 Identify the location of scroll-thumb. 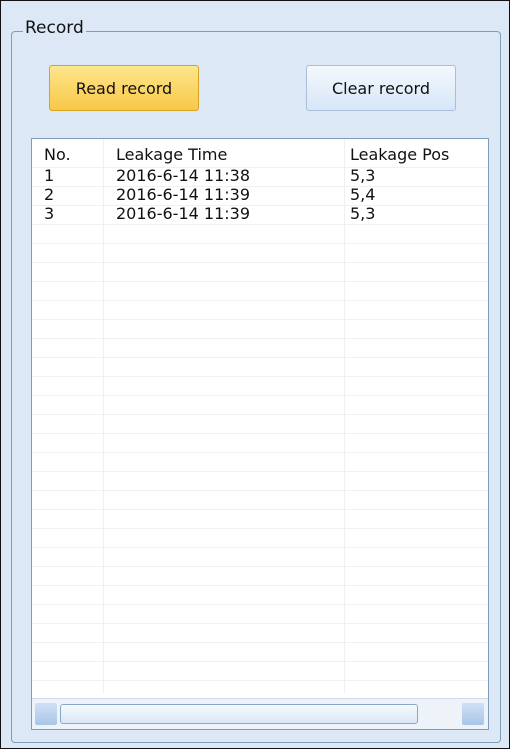
(239, 714).